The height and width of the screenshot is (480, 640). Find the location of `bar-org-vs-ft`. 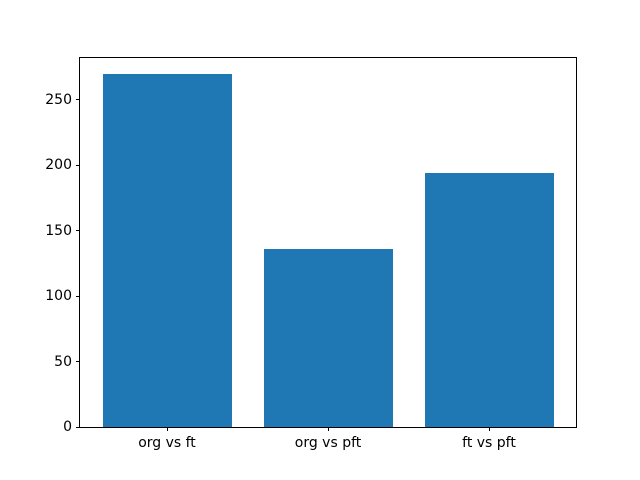

bar-org-vs-ft is located at coordinates (167, 250).